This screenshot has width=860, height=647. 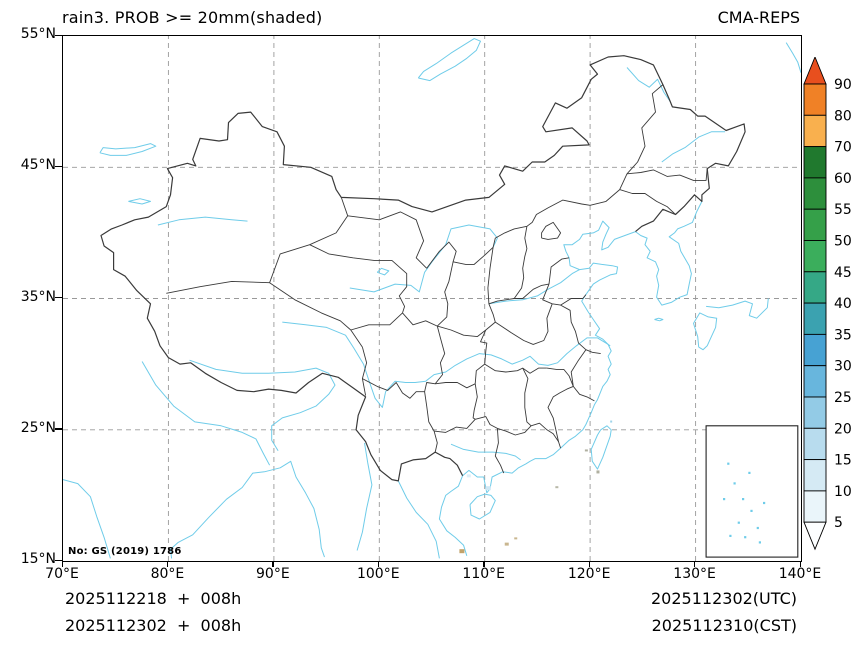 I want to click on x-tick-label: 130°E, so click(x=694, y=574).